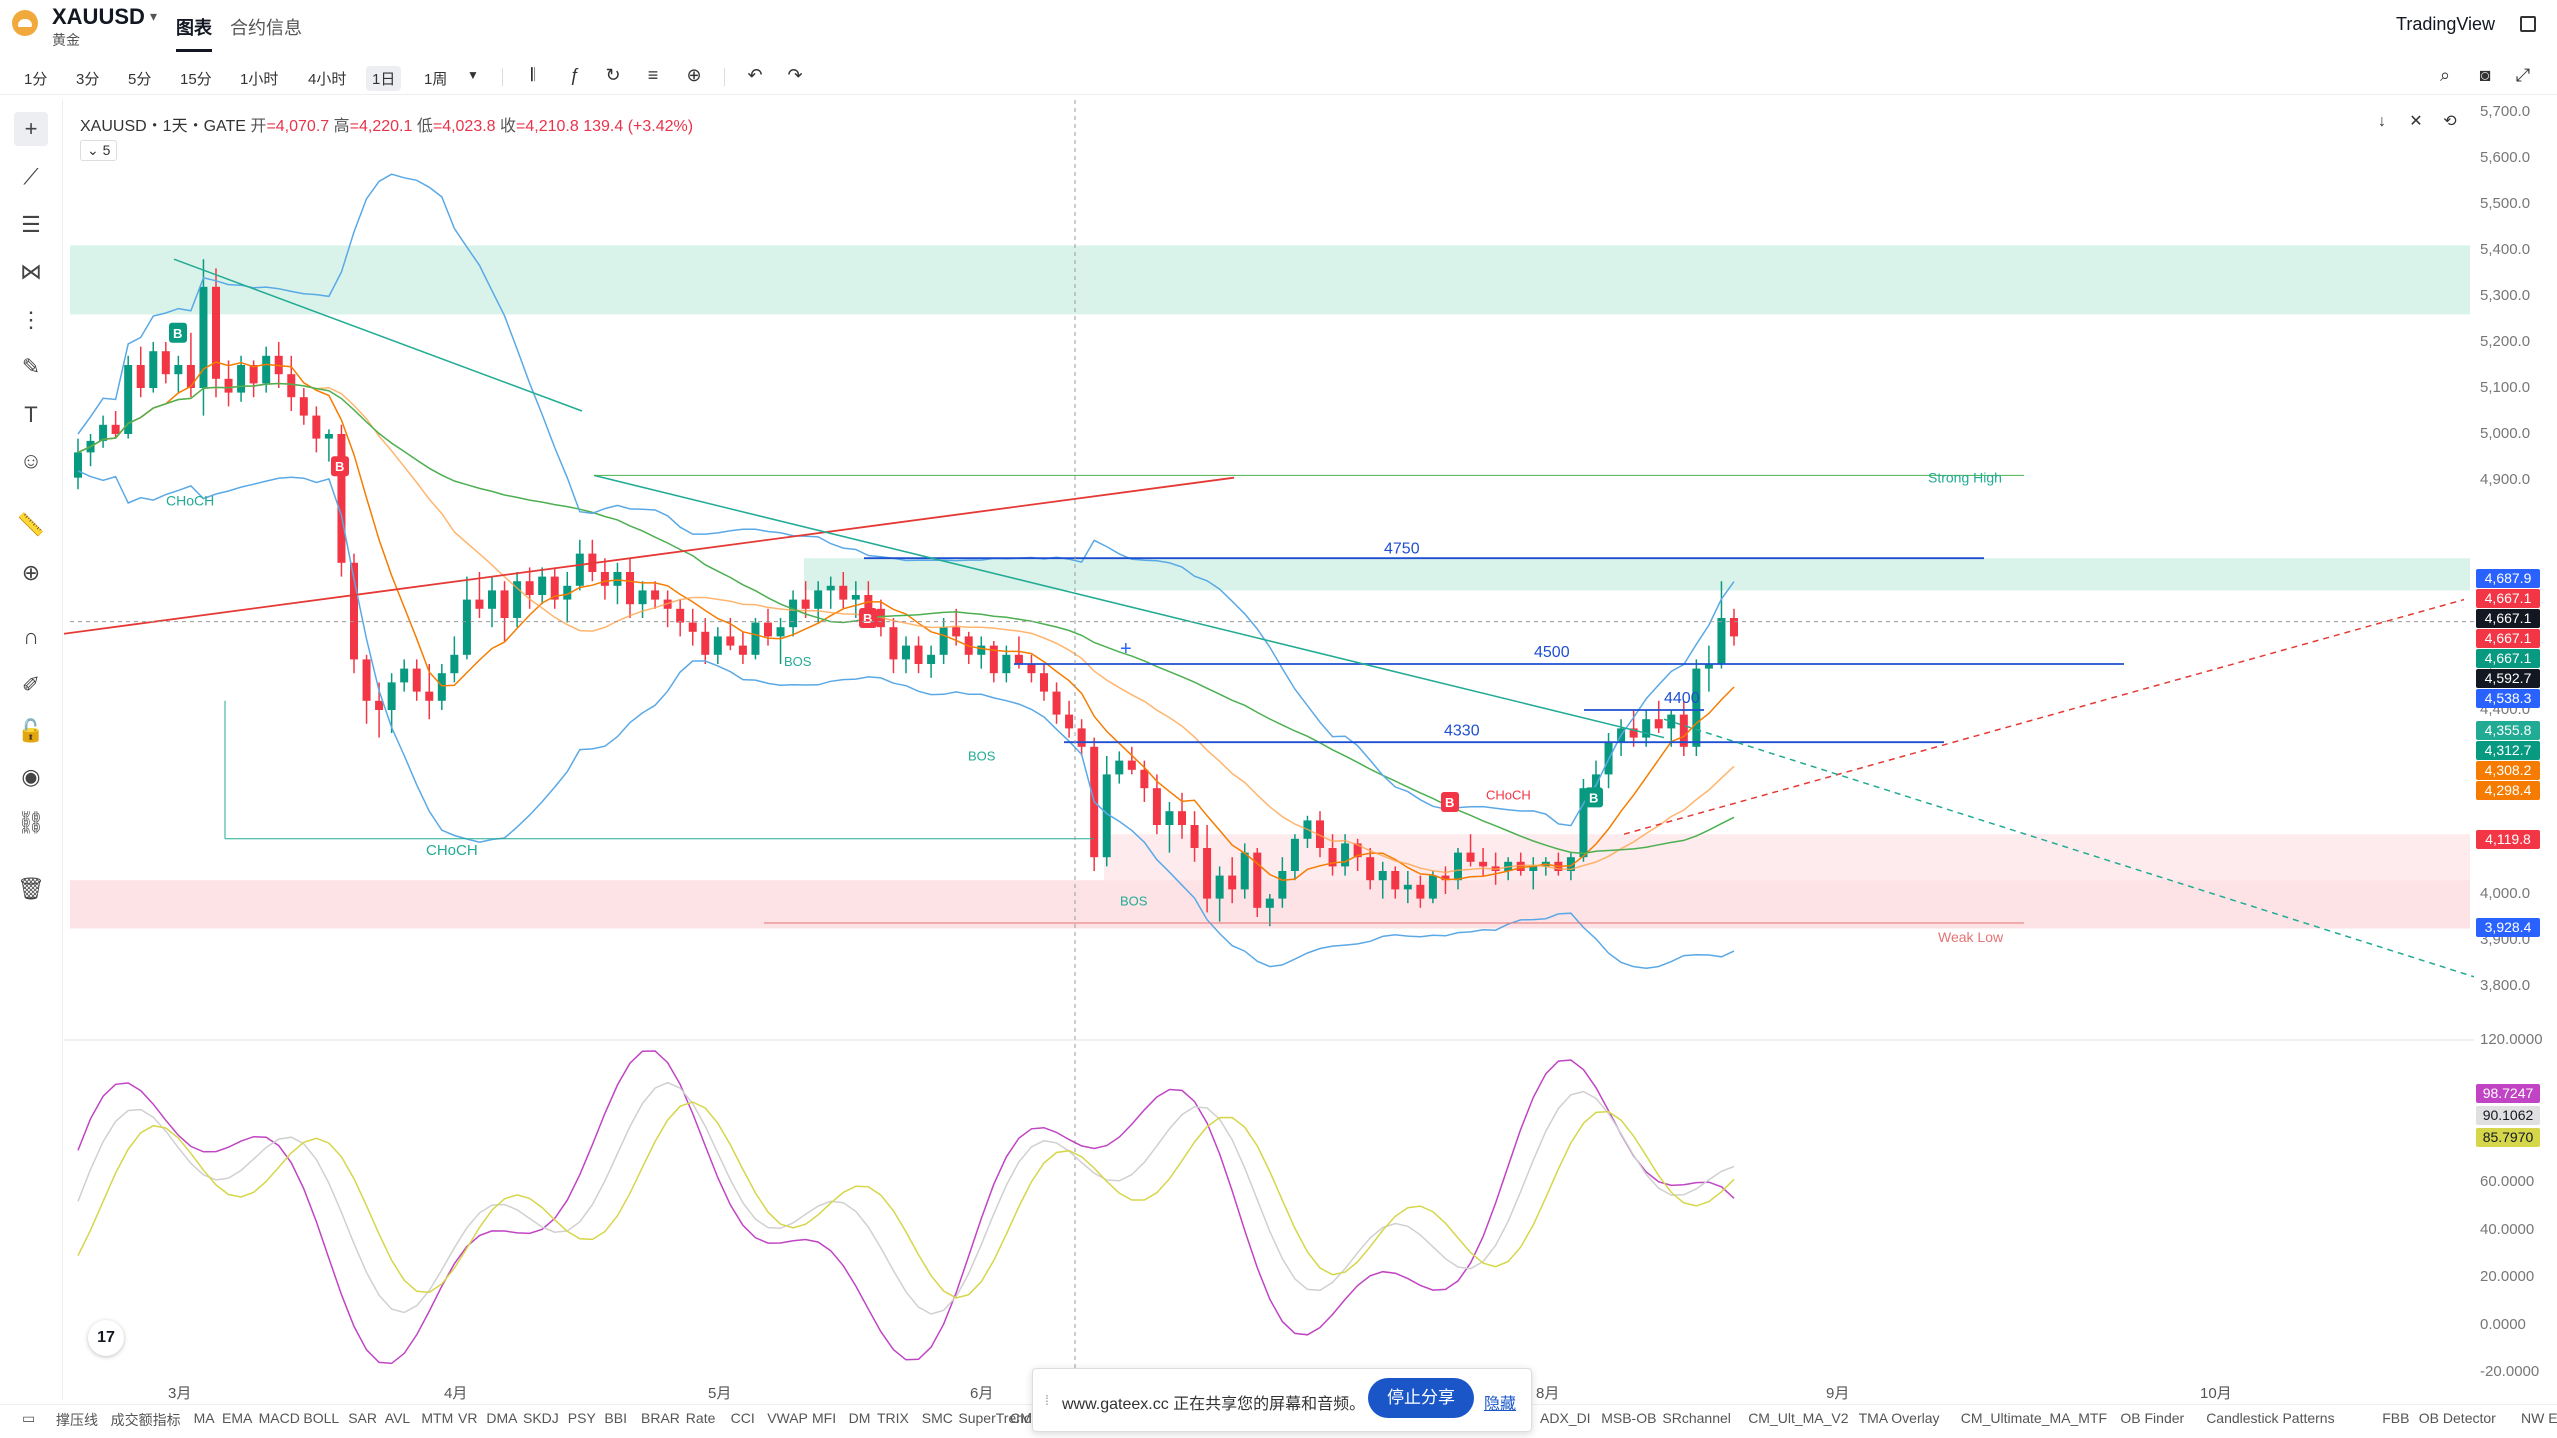  What do you see at coordinates (1629, 1418) in the screenshot?
I see `indicator-item: MSB-OB` at bounding box center [1629, 1418].